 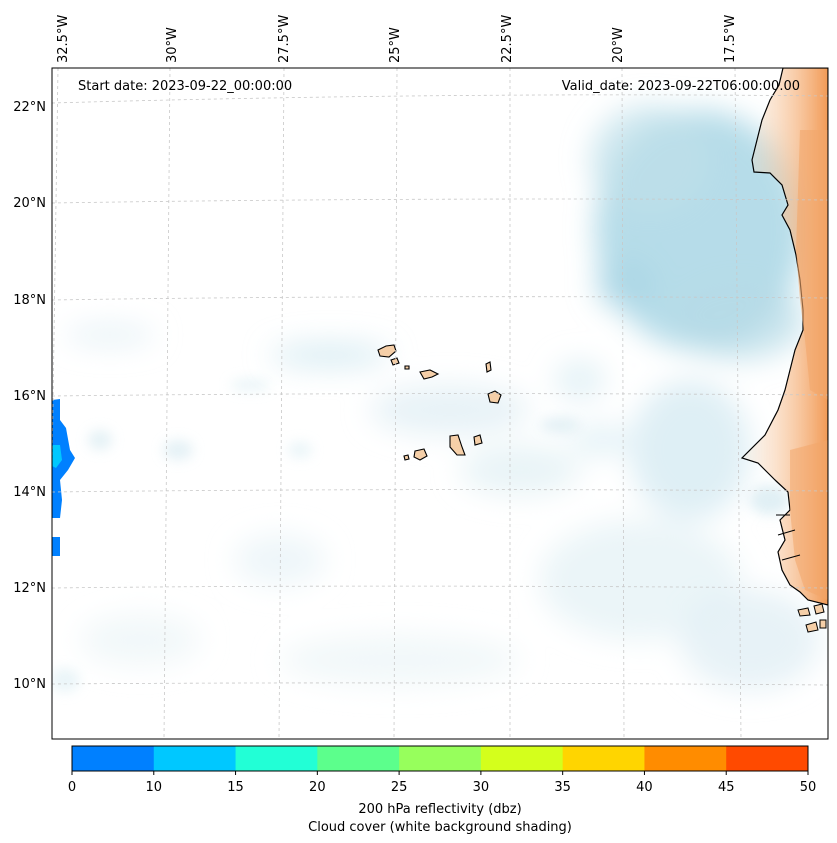 What do you see at coordinates (63, 458) in the screenshot?
I see `reflectivity-blob-main` at bounding box center [63, 458].